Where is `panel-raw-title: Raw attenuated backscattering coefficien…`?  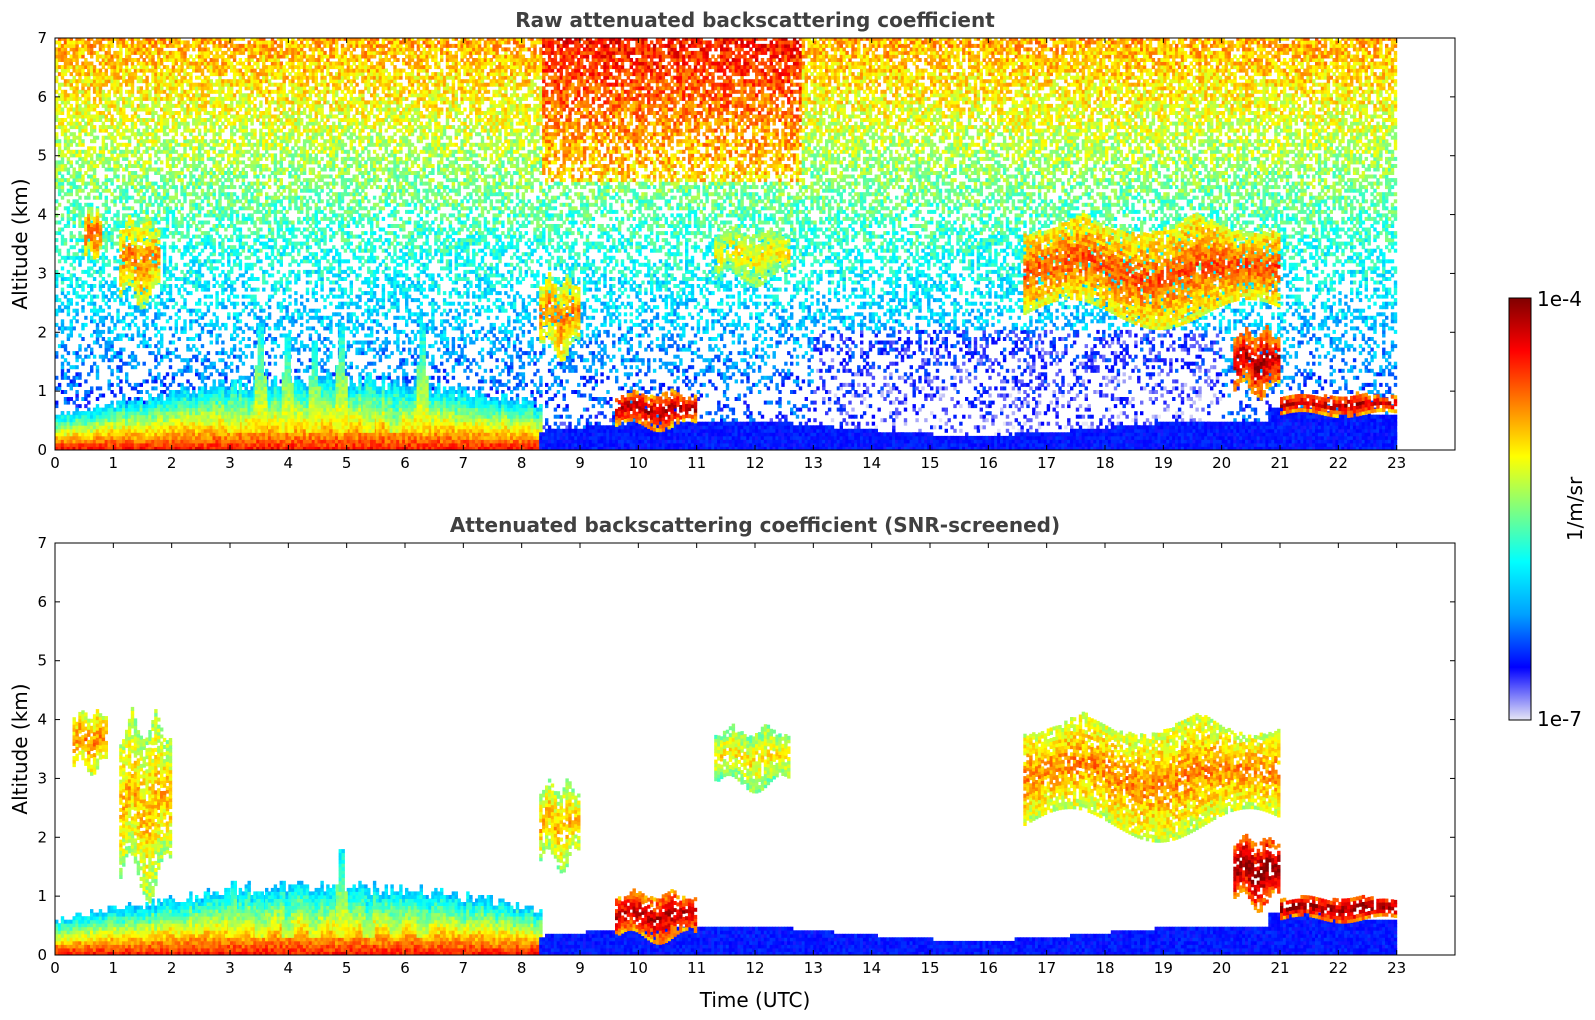
panel-raw-title: Raw attenuated backscattering coefficien… is located at coordinates (755, 20).